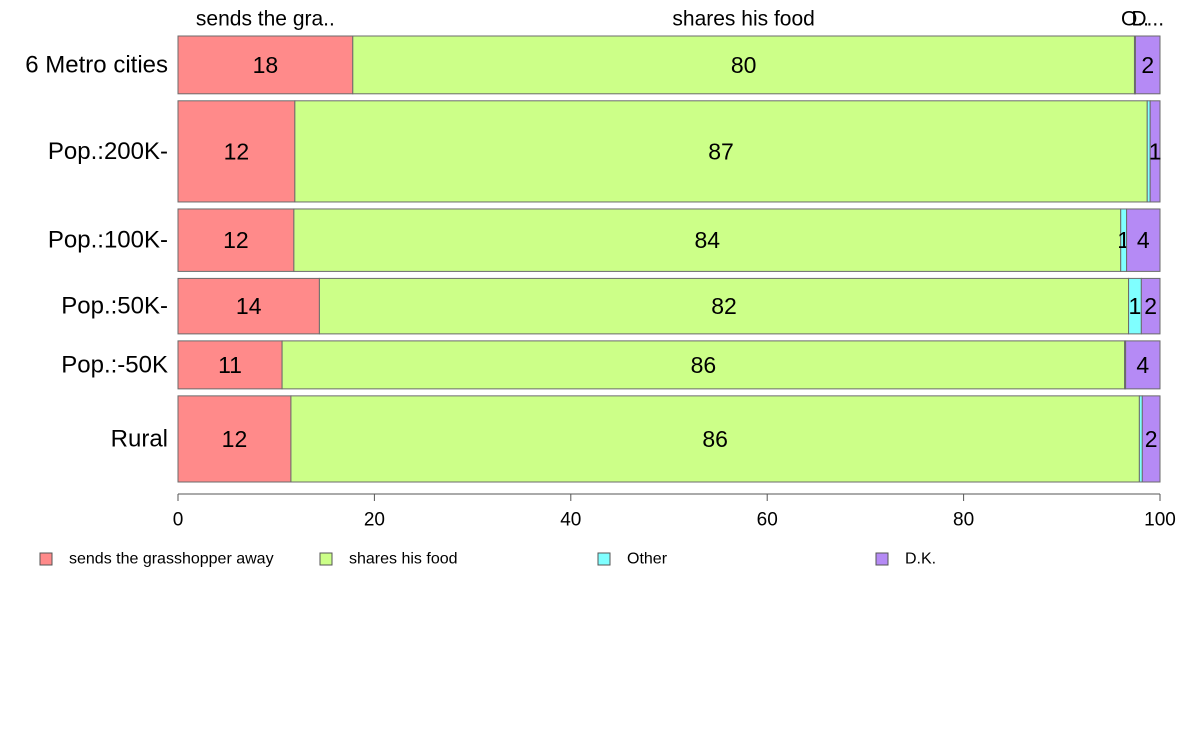 The width and height of the screenshot is (1188, 736). Describe the element at coordinates (570, 520) in the screenshot. I see `x-tick-label: 40` at that location.